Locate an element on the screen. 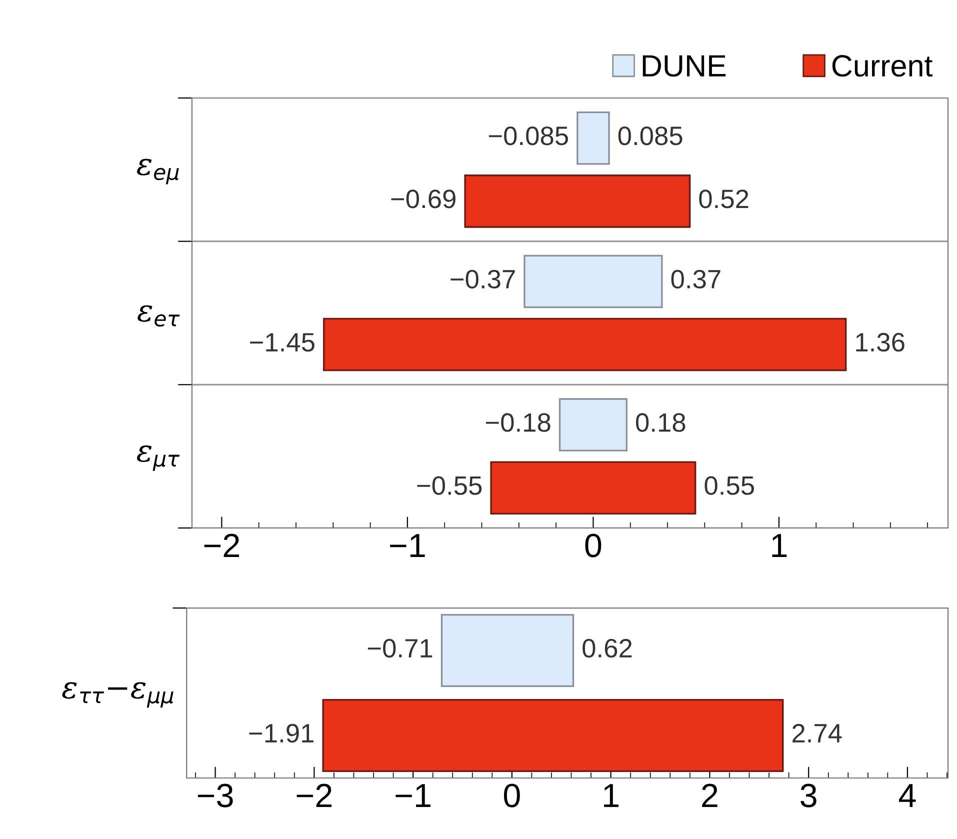  annotation: −0.55 is located at coordinates (449, 485).